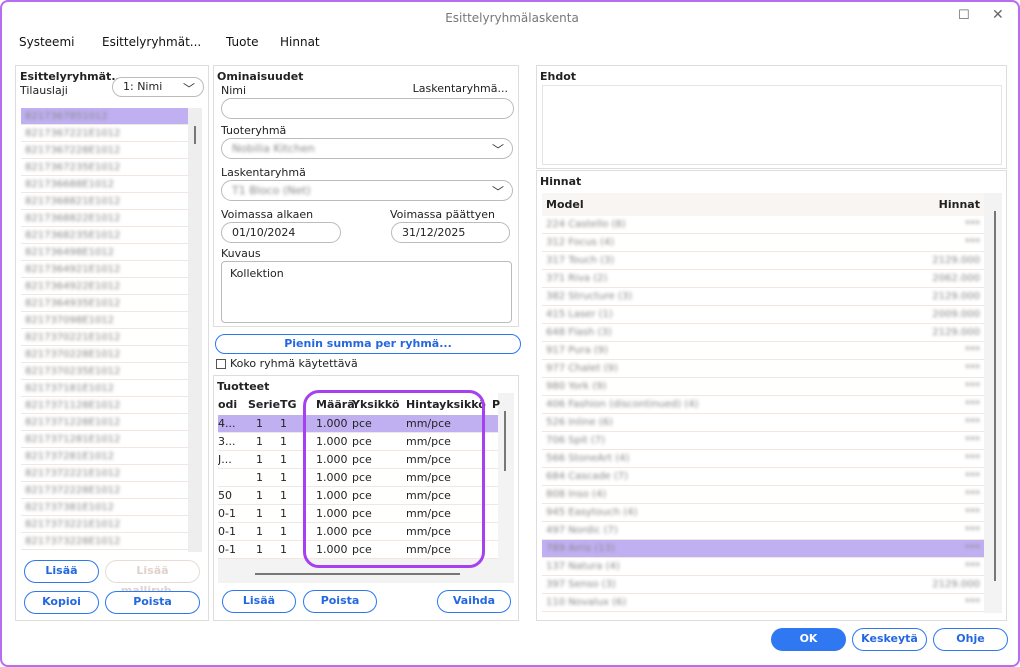  I want to click on table-row: 977 Chalet (9) ***, so click(763, 369).